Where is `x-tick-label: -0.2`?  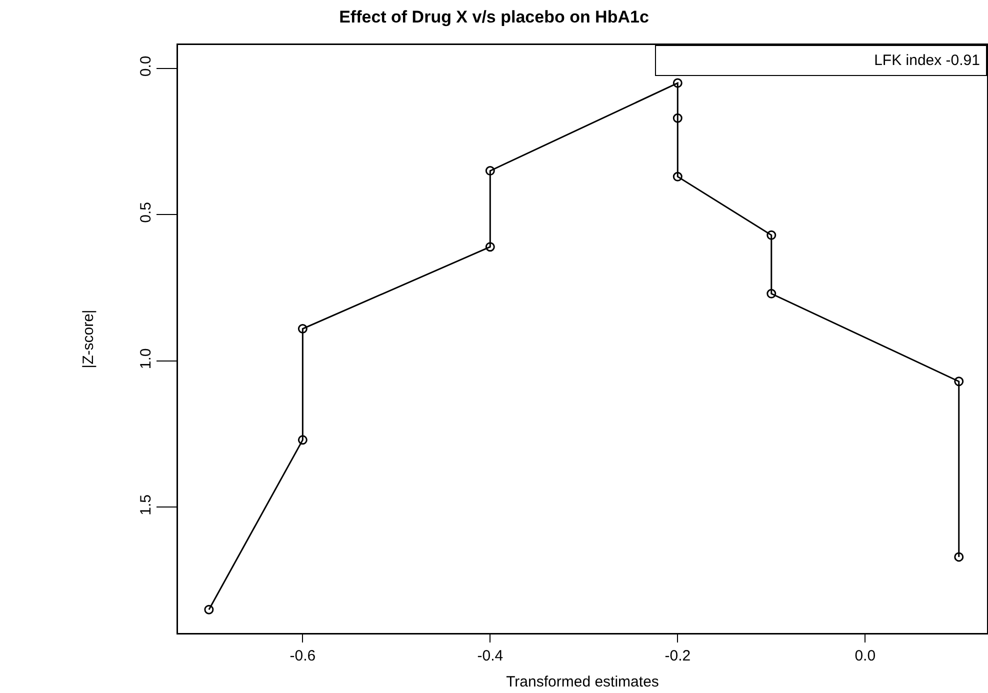
x-tick-label: -0.2 is located at coordinates (677, 656).